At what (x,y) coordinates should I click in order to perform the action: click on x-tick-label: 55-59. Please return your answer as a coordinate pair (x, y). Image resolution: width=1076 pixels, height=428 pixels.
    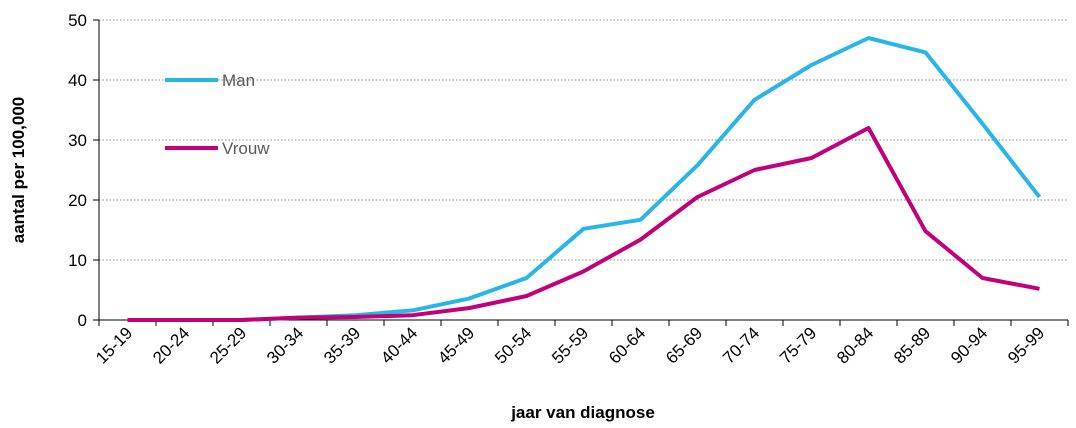
    Looking at the image, I should click on (570, 345).